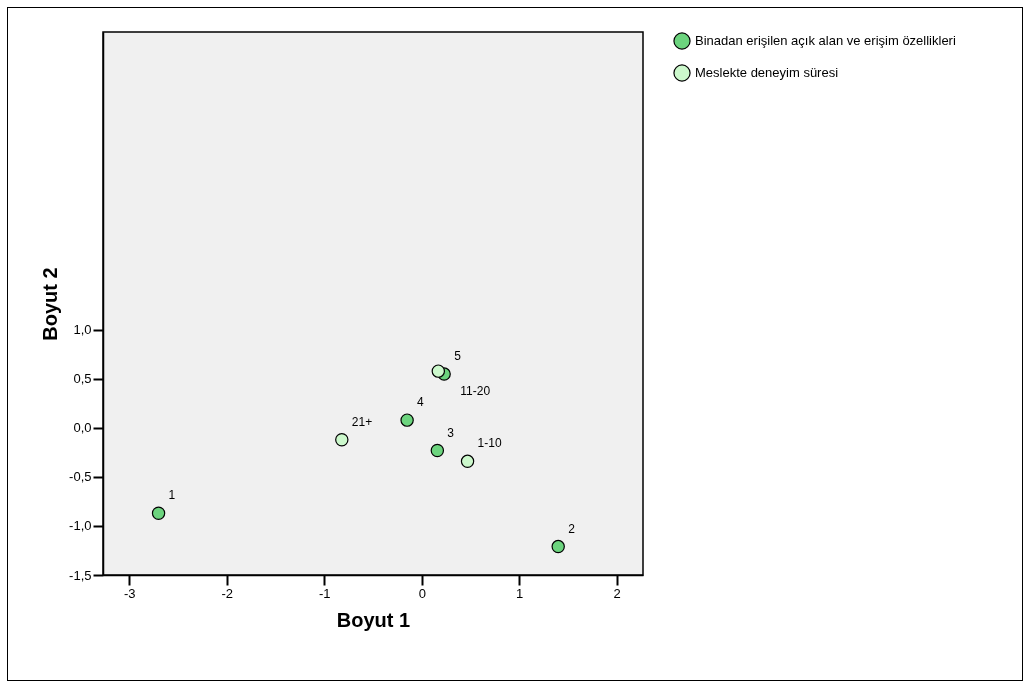 Image resolution: width=1032 pixels, height=700 pixels. What do you see at coordinates (80, 575) in the screenshot?
I see `y-tick-label: -1,5` at bounding box center [80, 575].